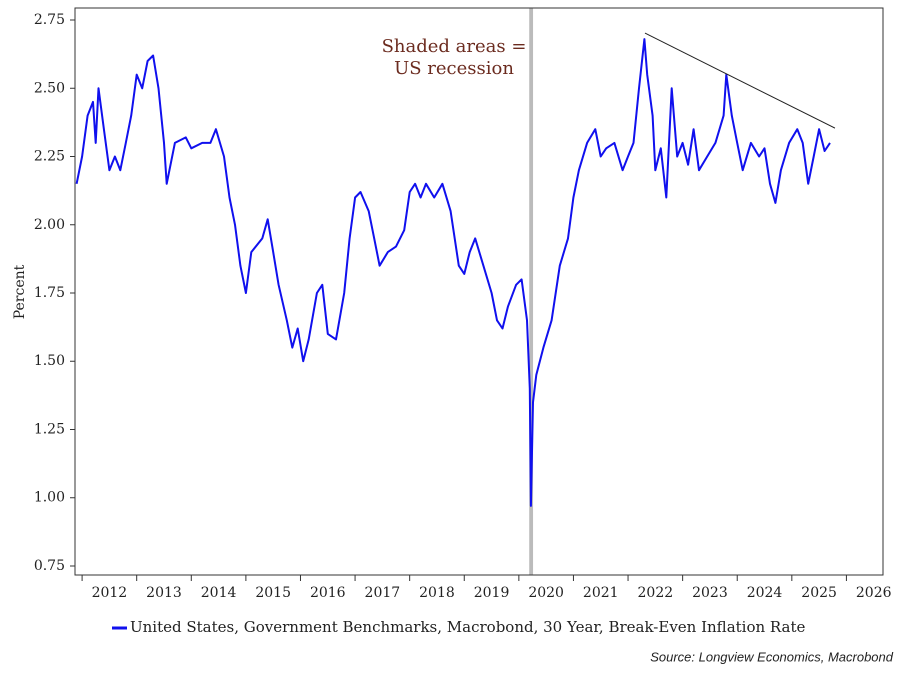 Image resolution: width=907 pixels, height=680 pixels. I want to click on x-tick-label: 2018, so click(437, 593).